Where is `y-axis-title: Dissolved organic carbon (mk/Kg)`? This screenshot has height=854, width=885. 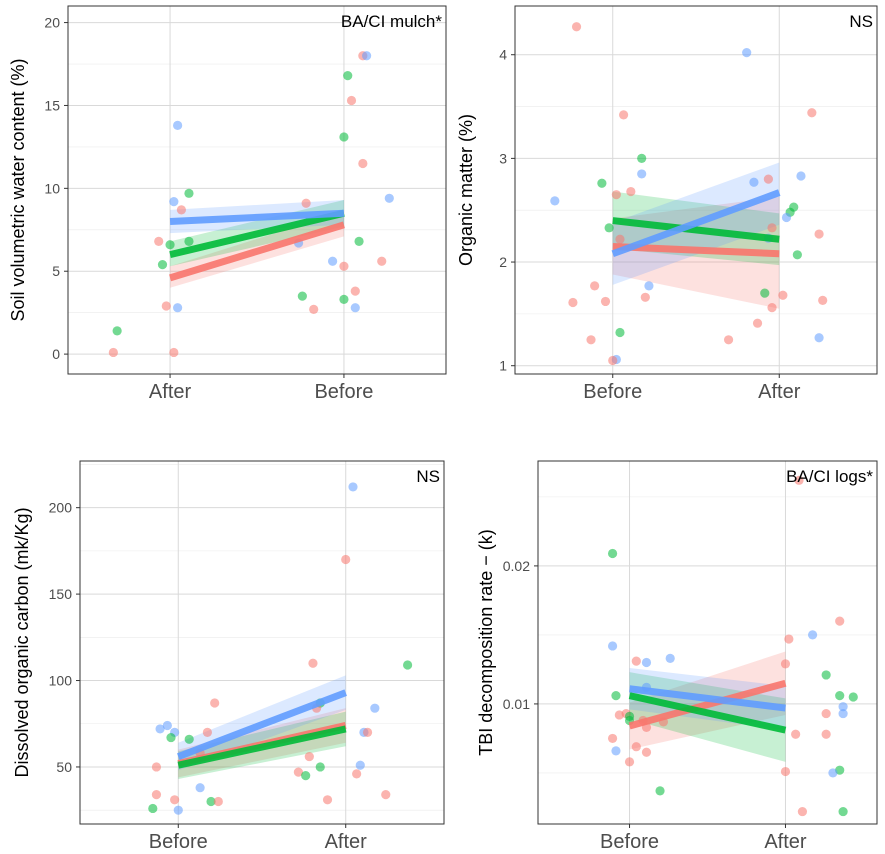 y-axis-title: Dissolved organic carbon (mk/Kg) is located at coordinates (22, 642).